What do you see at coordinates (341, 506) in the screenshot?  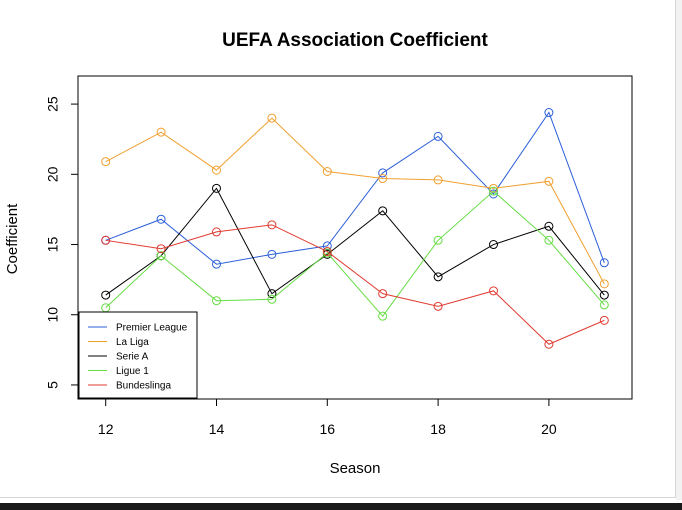 I see `bottom-bar` at bounding box center [341, 506].